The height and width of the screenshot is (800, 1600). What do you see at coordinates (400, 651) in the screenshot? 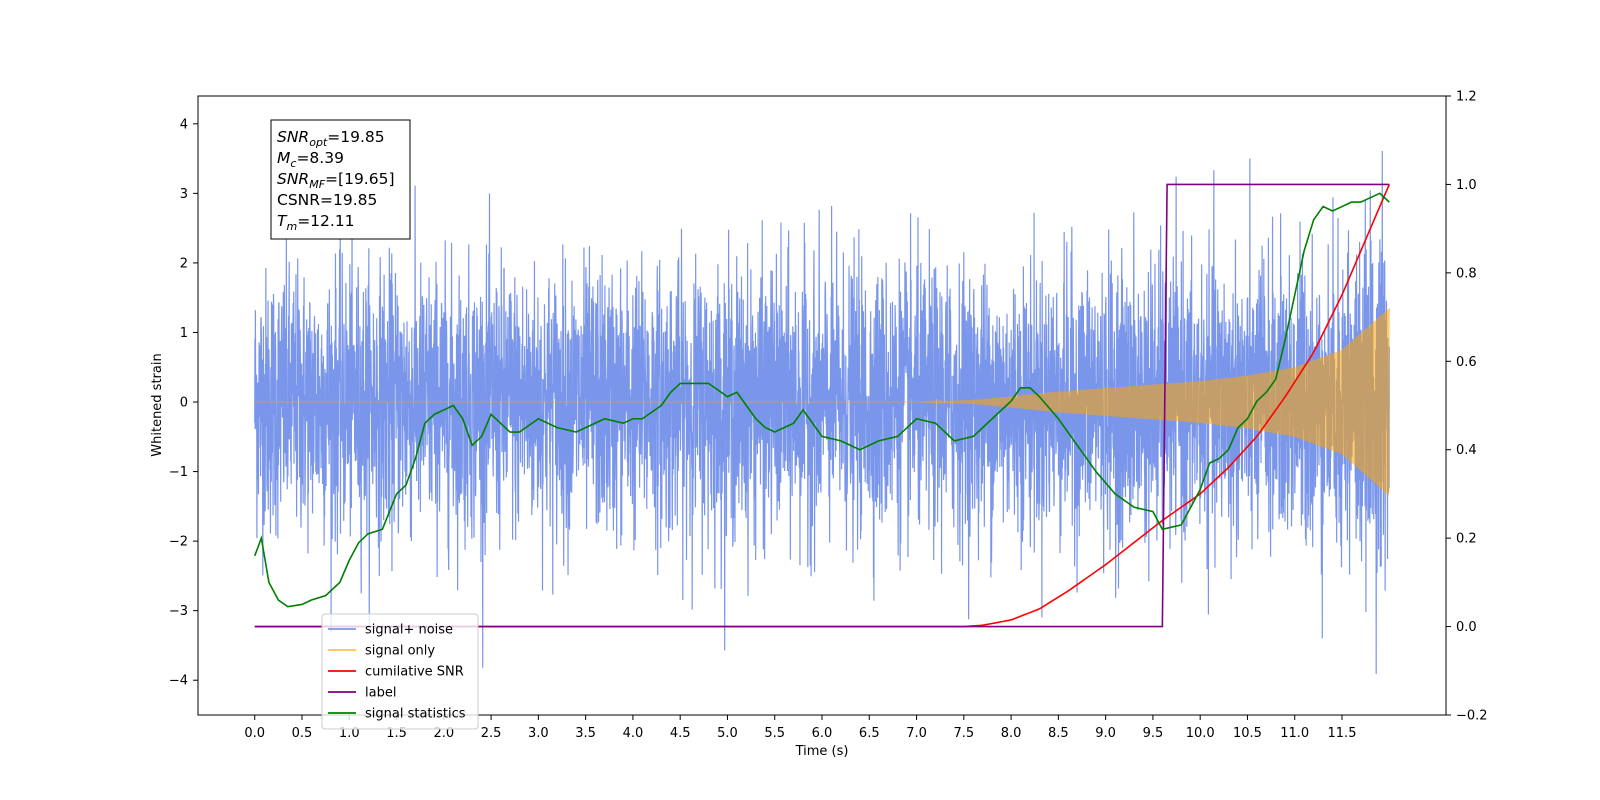
I see `legend-label: signal only` at bounding box center [400, 651].